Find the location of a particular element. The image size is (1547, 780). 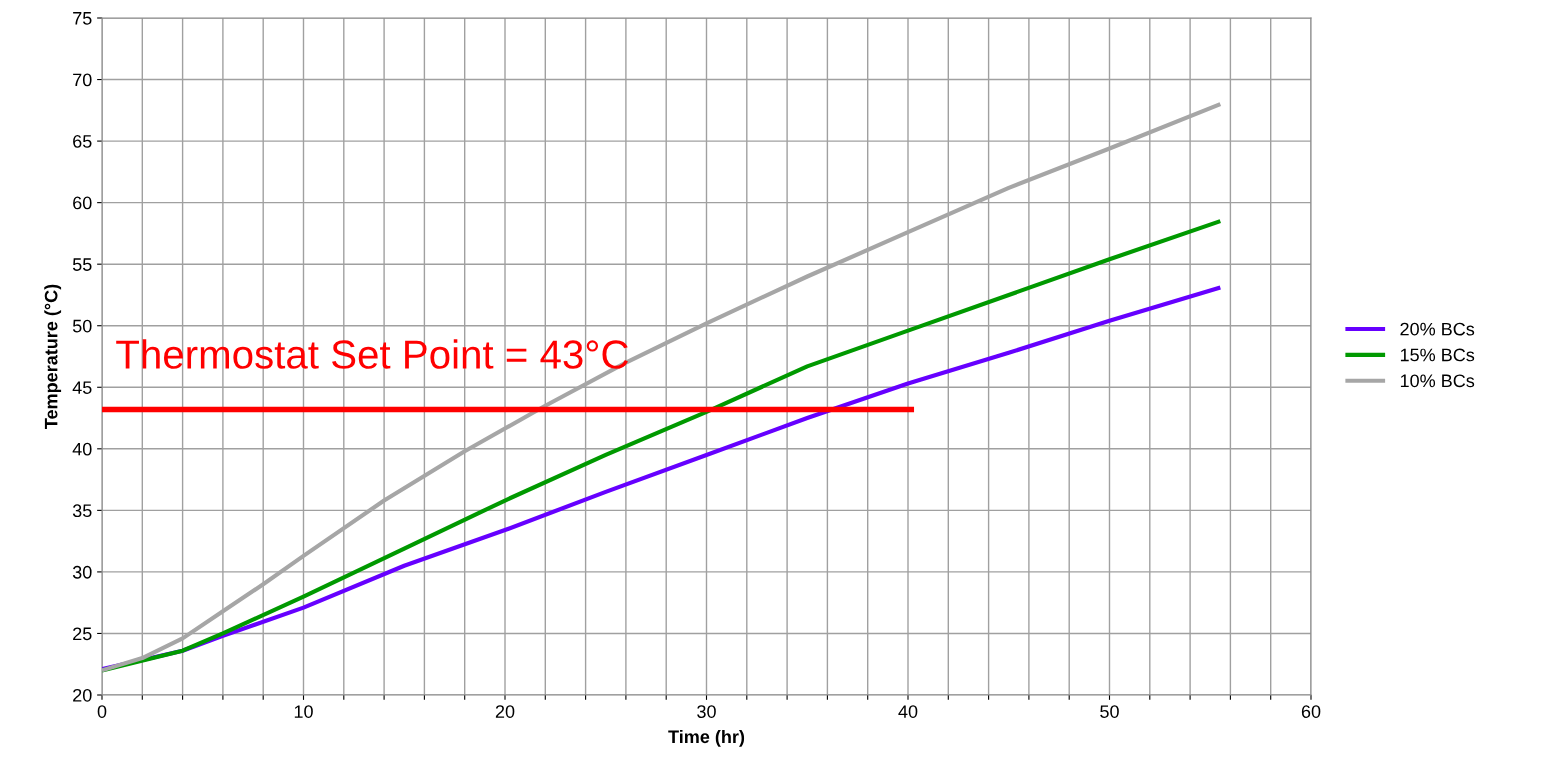

y-tick-label: 60 is located at coordinates (82, 203).